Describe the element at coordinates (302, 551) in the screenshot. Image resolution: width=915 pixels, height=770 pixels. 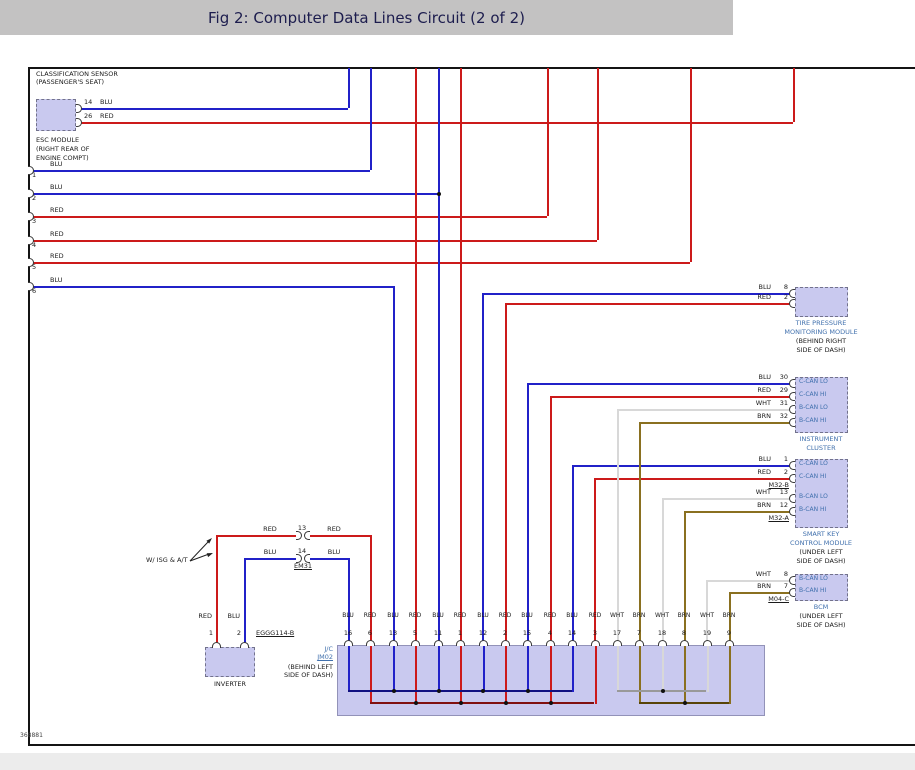
I see `em31-pin-number: 14` at that location.